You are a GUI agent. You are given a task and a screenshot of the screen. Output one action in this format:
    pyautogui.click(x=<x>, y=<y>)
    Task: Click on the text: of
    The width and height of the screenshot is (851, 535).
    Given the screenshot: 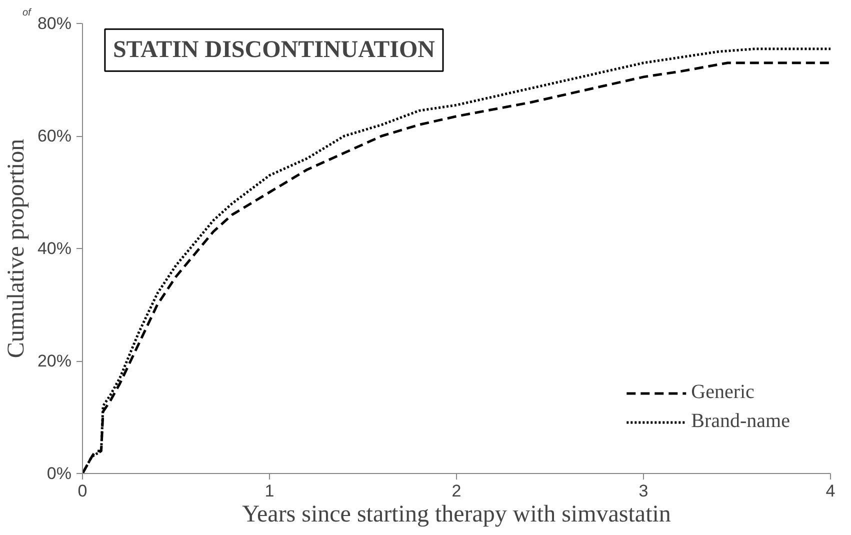 What is the action you would take?
    pyautogui.click(x=27, y=13)
    